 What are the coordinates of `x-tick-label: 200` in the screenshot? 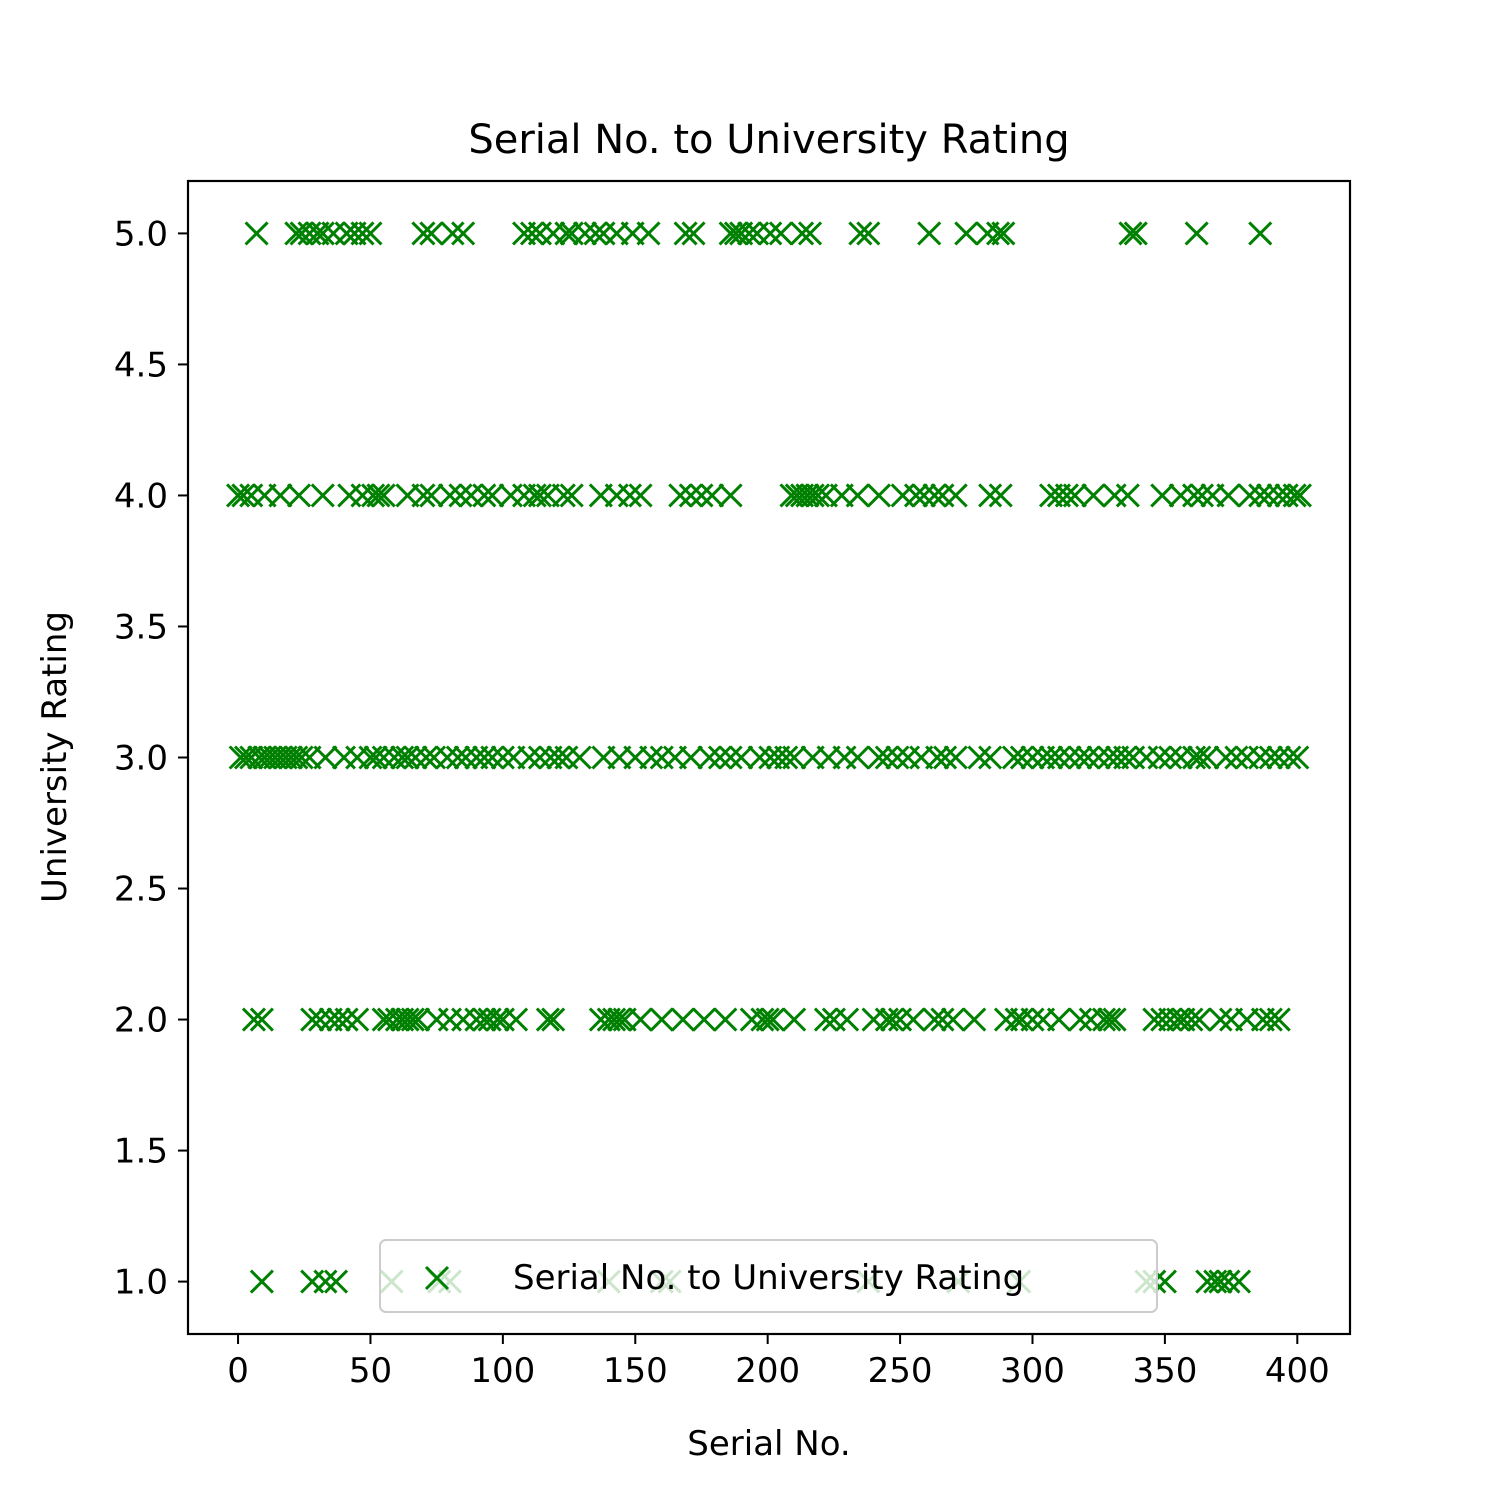 It's located at (767, 1371).